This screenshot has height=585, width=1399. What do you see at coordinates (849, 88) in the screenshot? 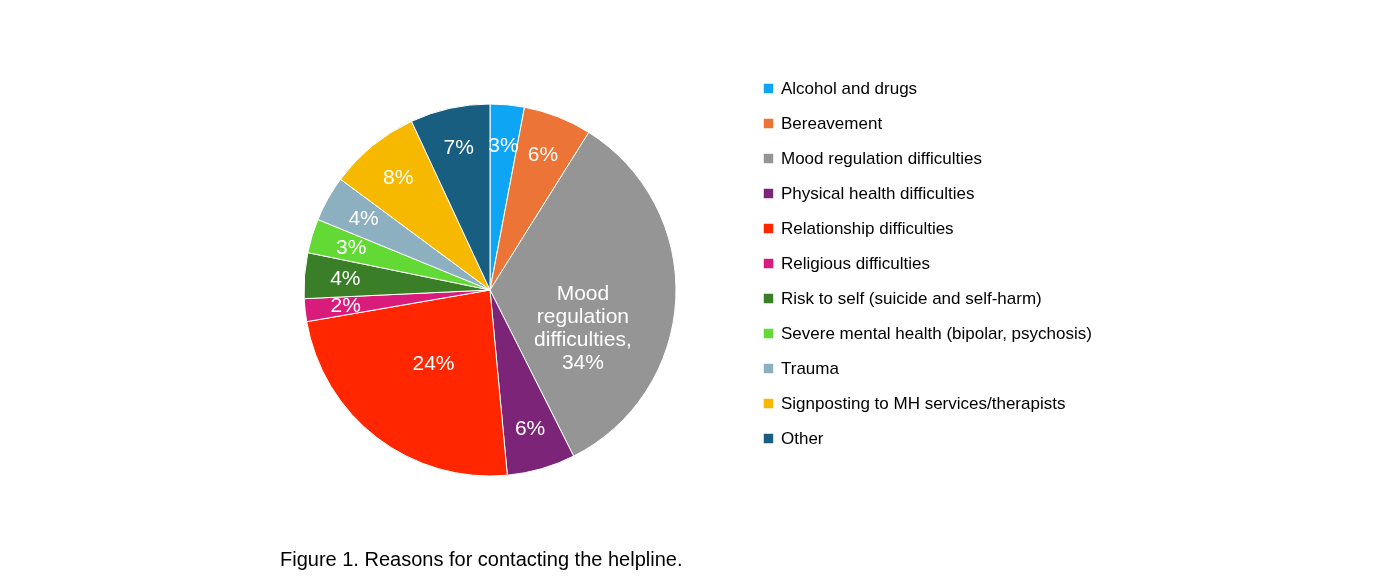
I see `legend-label: Alcohol and drugs` at bounding box center [849, 88].